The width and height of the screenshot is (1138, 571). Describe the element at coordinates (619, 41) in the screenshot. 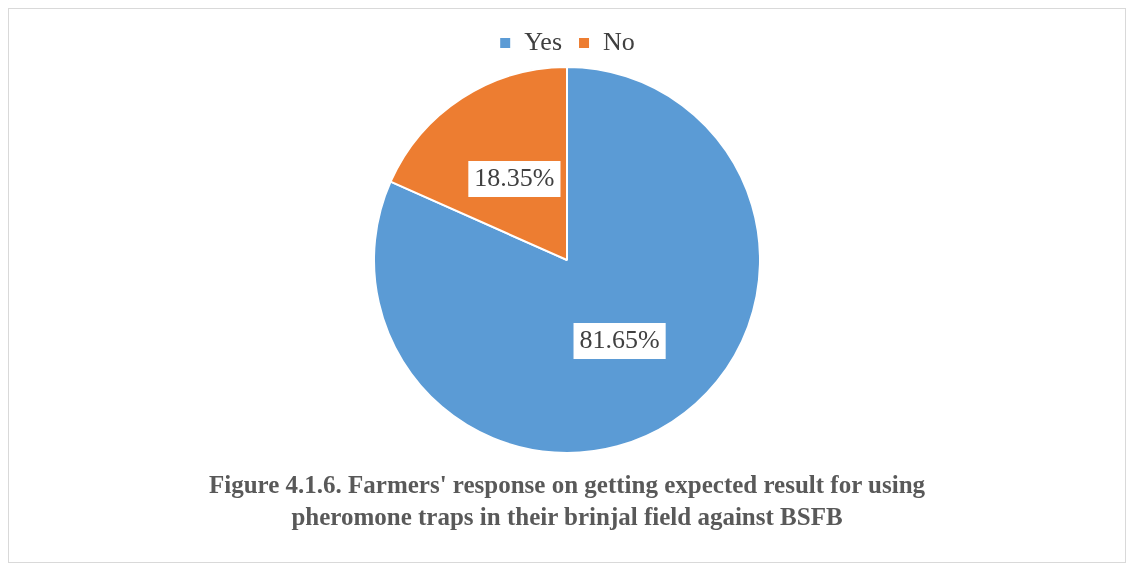

I see `legend-label: No` at that location.